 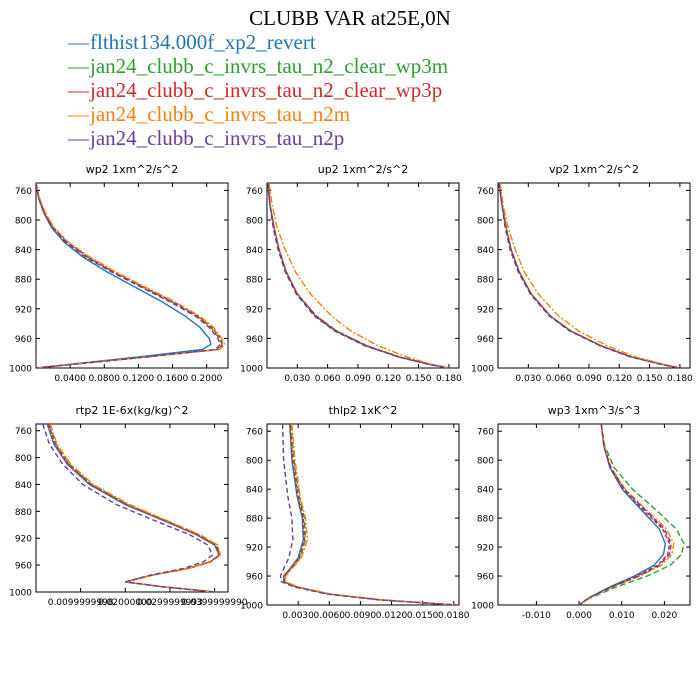 What do you see at coordinates (622, 616) in the screenshot?
I see `x-tick-label: 0.010` at bounding box center [622, 616].